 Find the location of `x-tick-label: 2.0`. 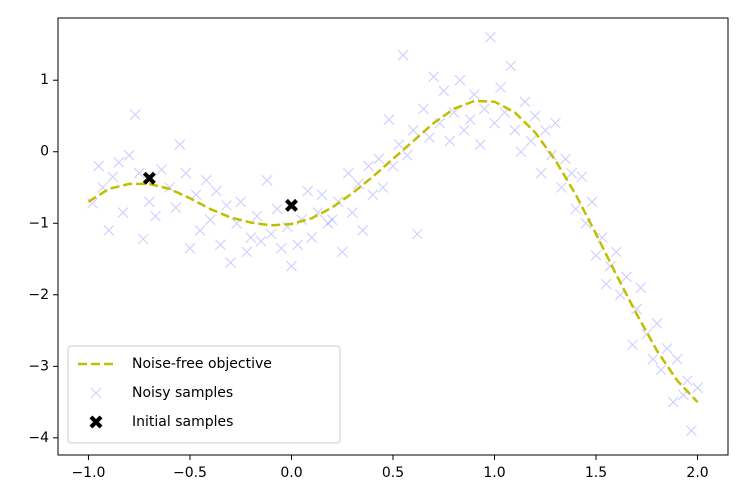

x-tick-label: 2.0 is located at coordinates (697, 473).